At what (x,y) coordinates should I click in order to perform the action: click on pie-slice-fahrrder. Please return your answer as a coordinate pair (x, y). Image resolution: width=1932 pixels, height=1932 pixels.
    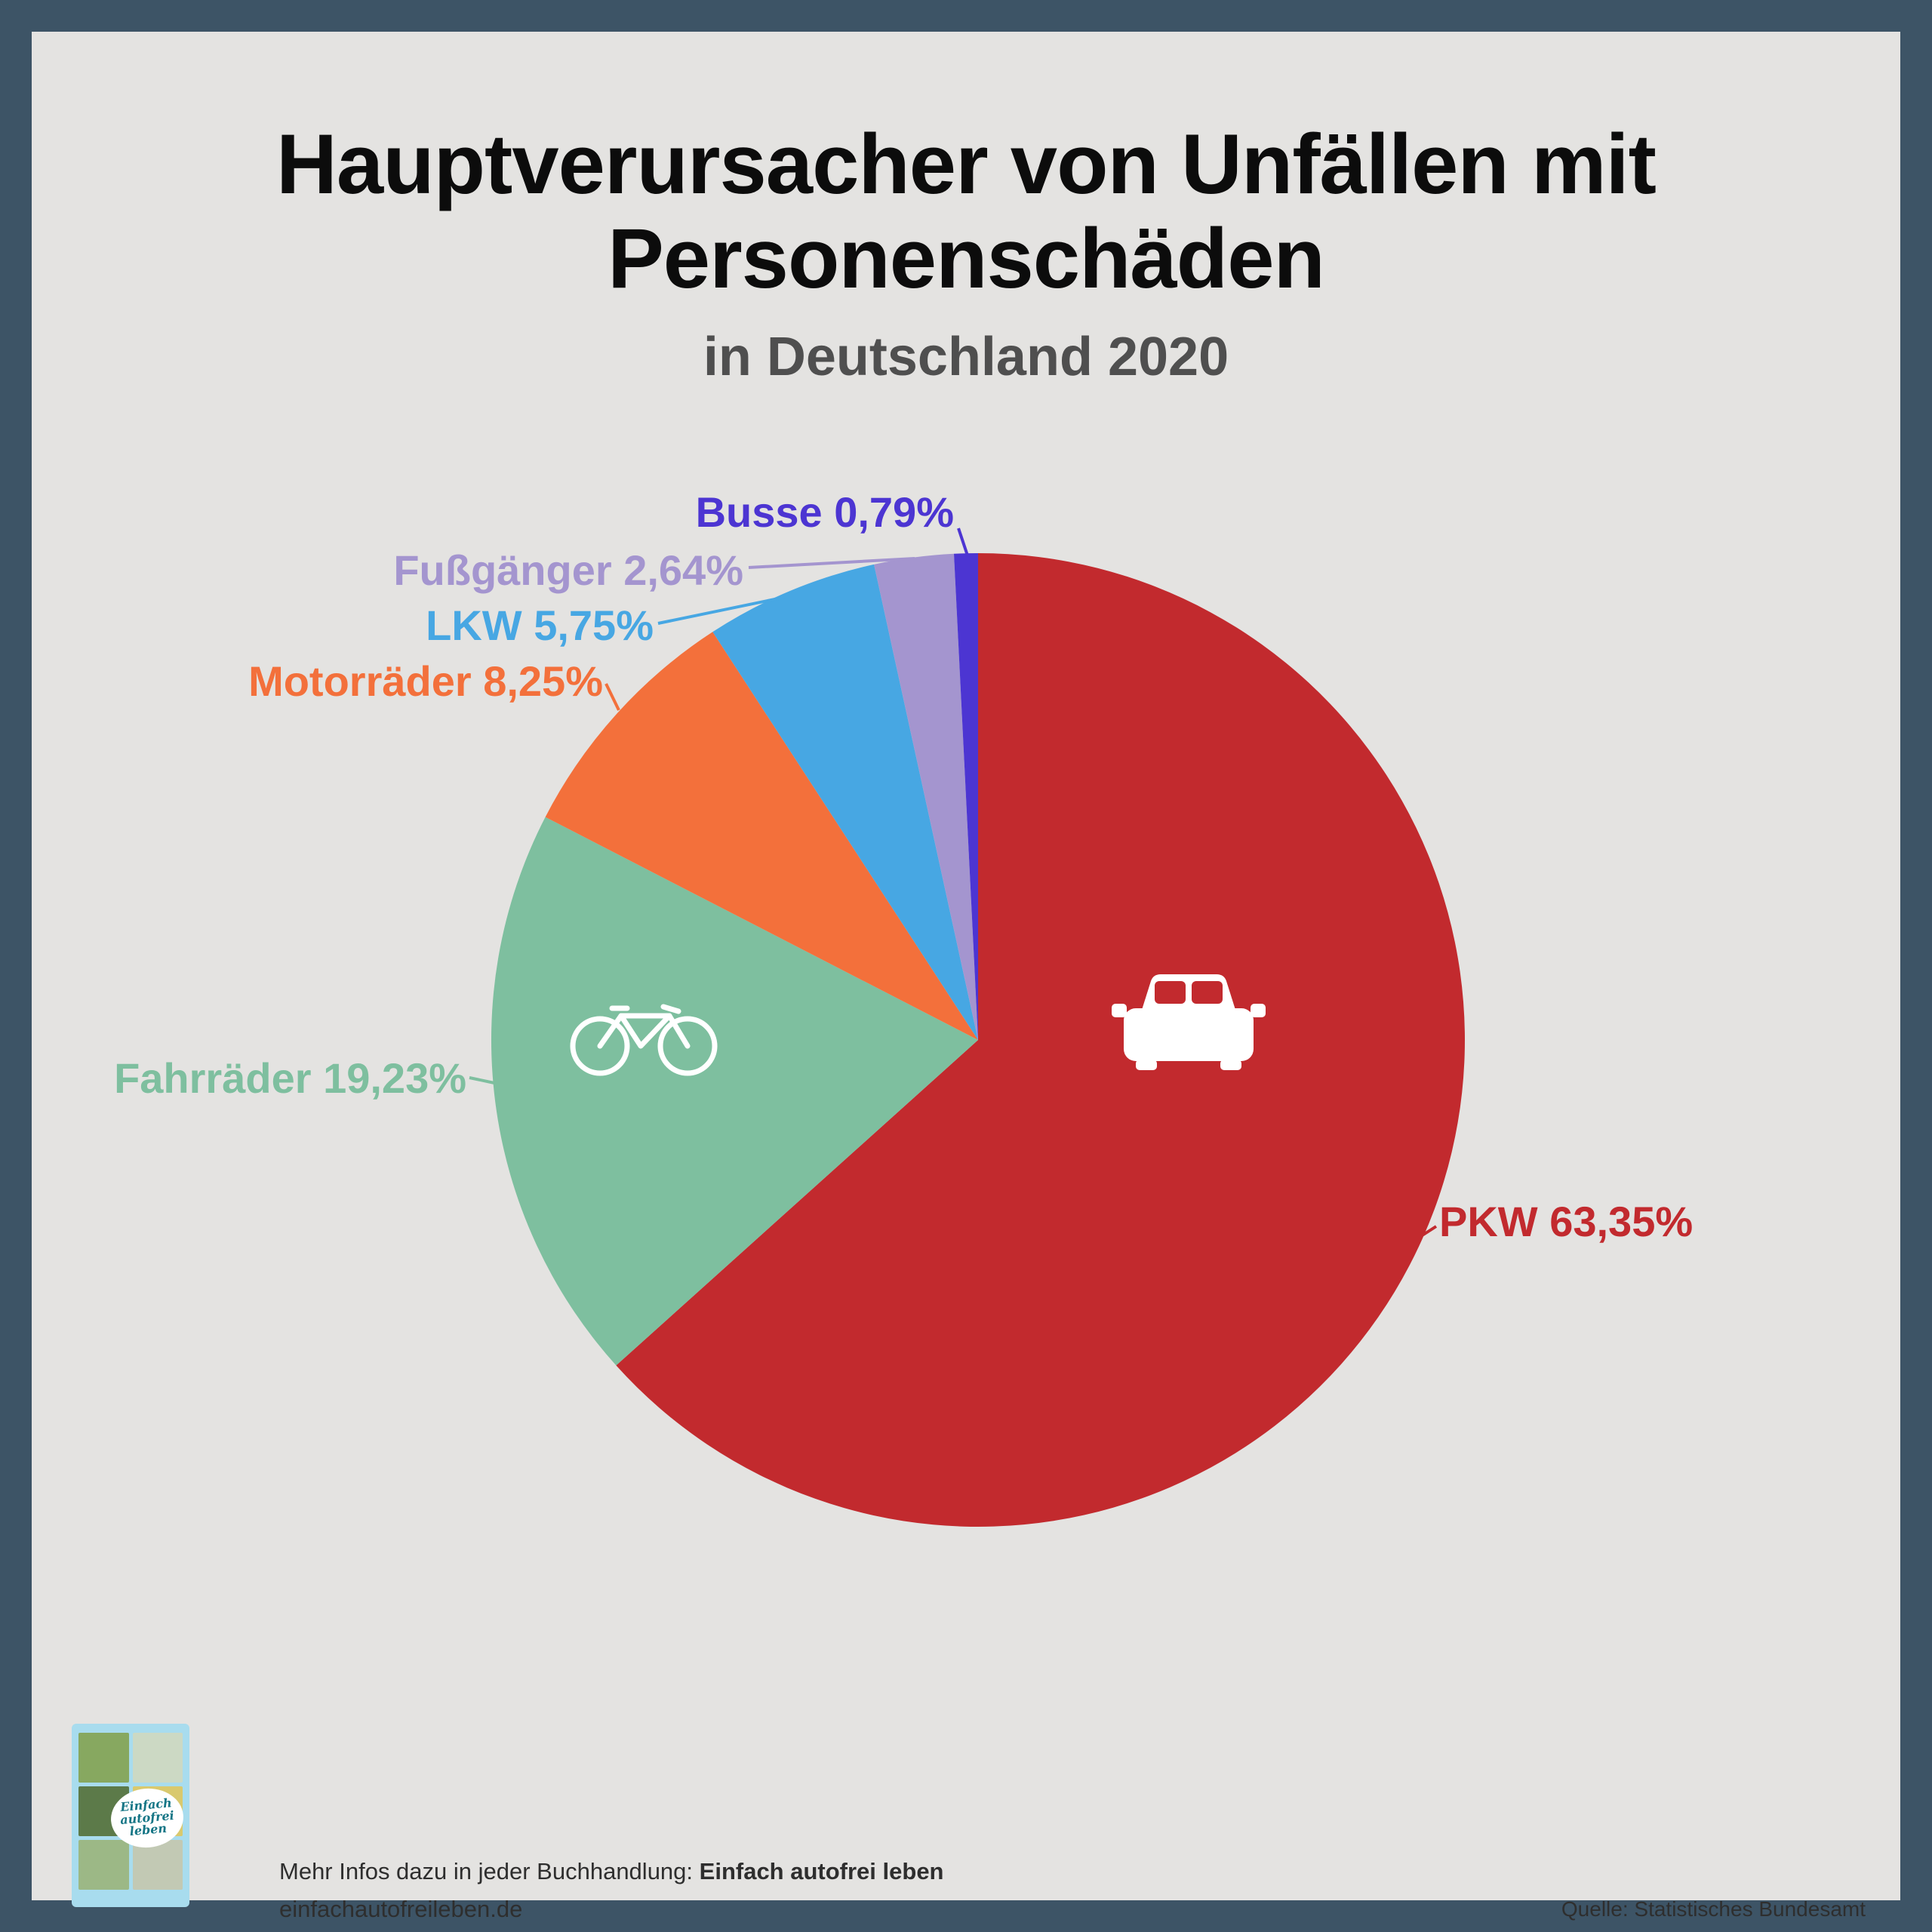
    Looking at the image, I should click on (734, 1091).